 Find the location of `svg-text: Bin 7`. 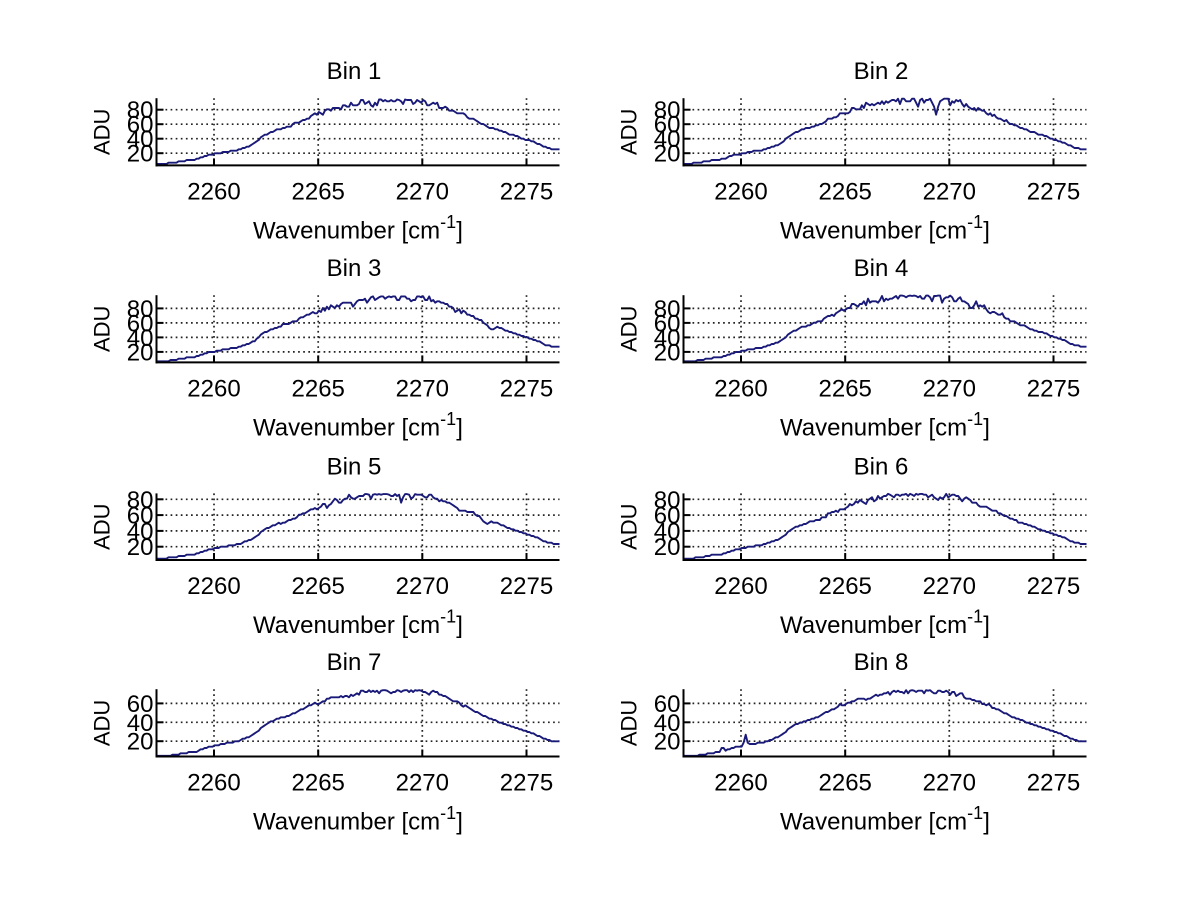

svg-text: Bin 7 is located at coordinates (354, 662).